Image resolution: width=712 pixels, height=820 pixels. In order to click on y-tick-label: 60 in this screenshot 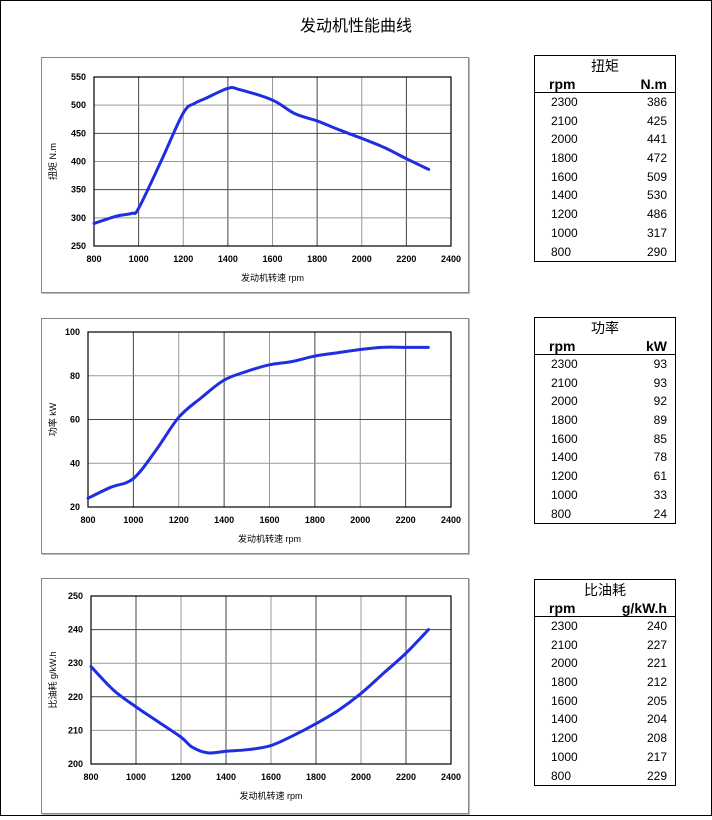, I will do `click(75, 420)`.